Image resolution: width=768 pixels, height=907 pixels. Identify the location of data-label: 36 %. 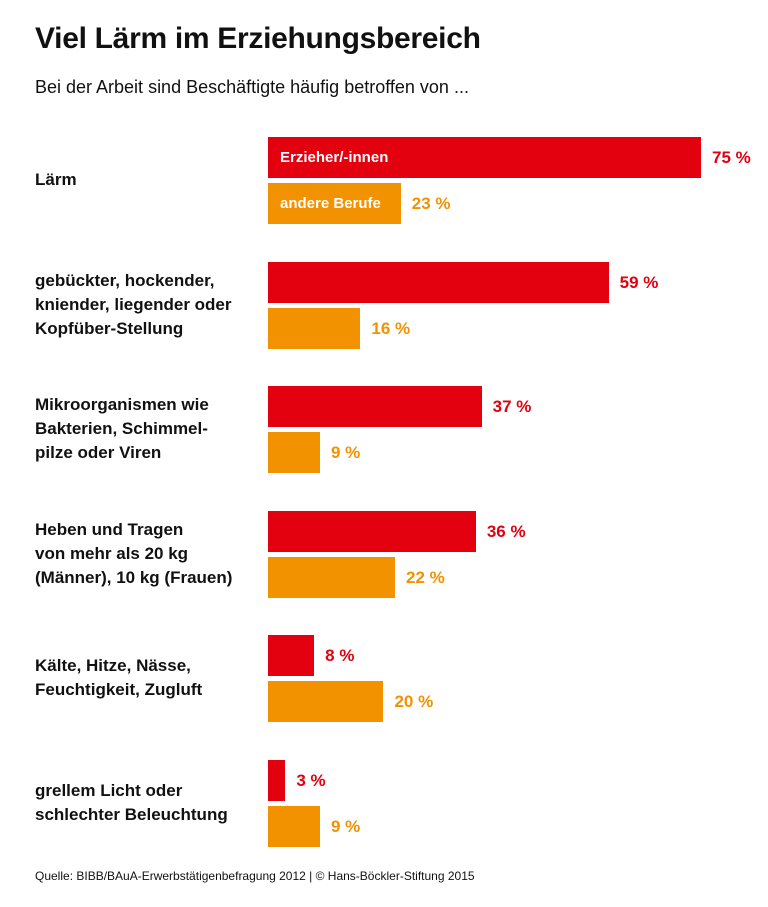
(506, 531).